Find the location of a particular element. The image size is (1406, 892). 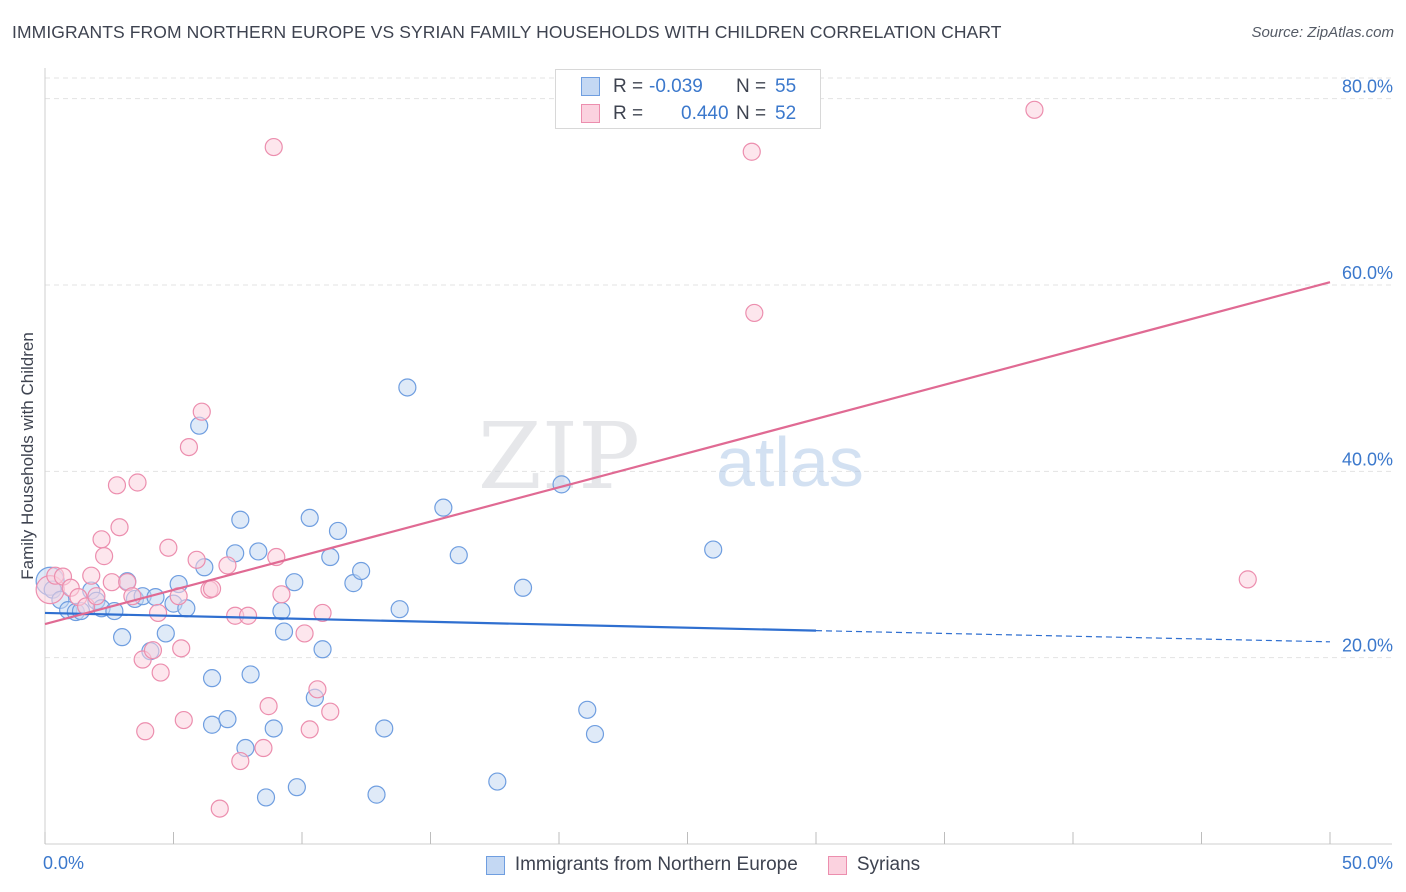

legend-label: Syrians is located at coordinates (888, 864).